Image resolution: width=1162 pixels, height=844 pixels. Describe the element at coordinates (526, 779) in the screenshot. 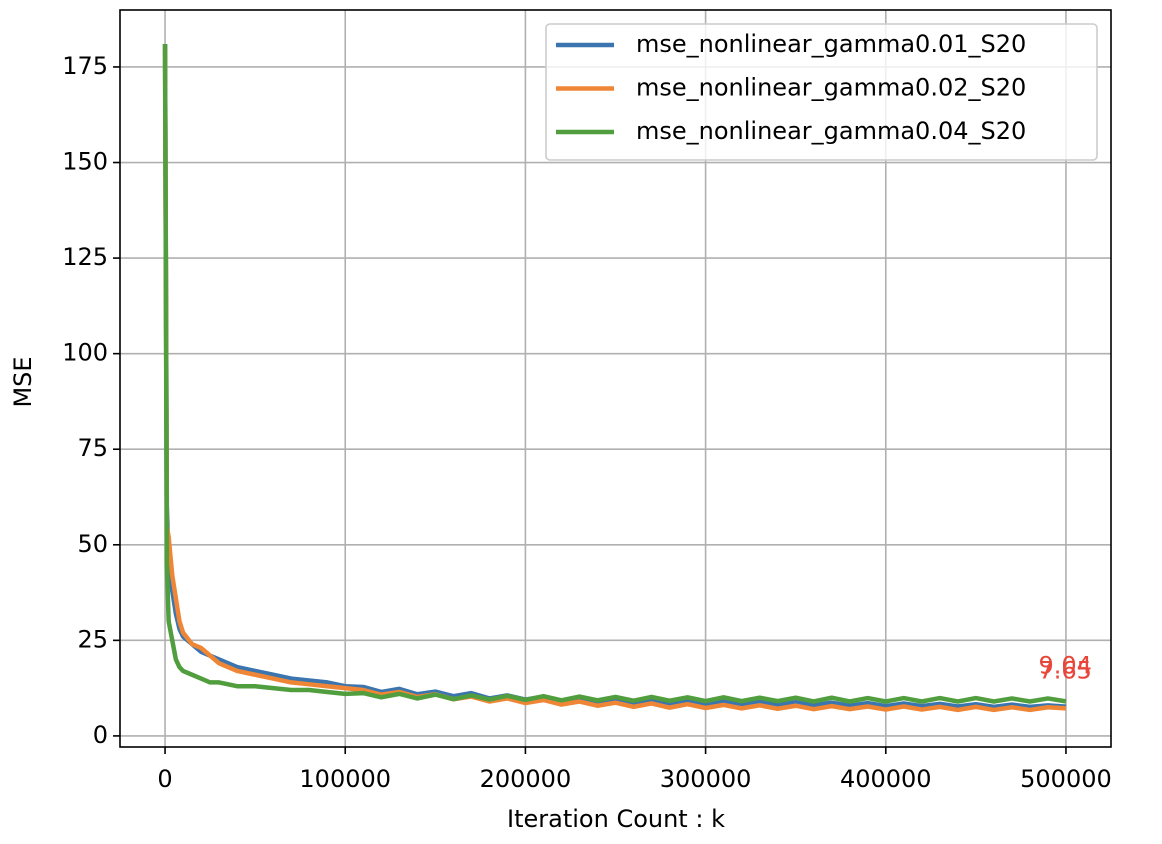

I see `x-tick-label: 200000` at that location.